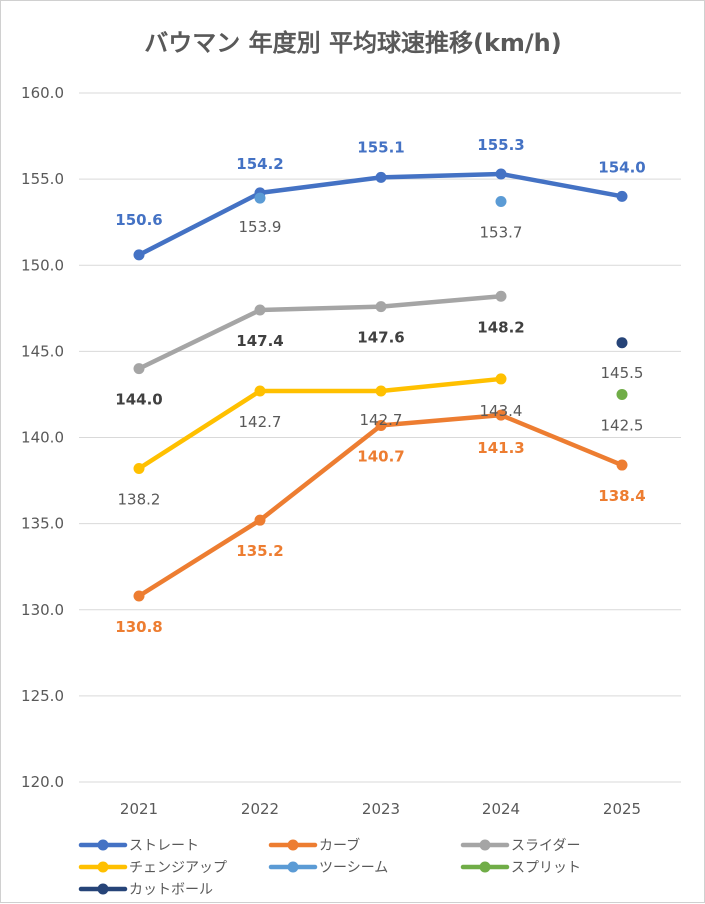 The width and height of the screenshot is (705, 904). I want to click on y-tick-label: 160.0, so click(42, 93).